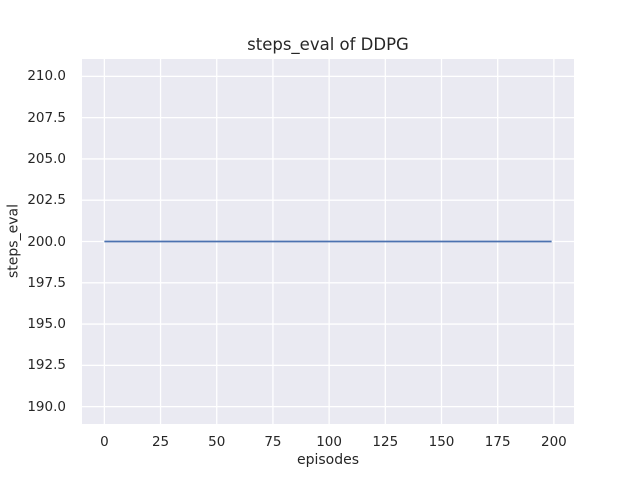 This screenshot has height=480, width=640. Describe the element at coordinates (46, 406) in the screenshot. I see `y-tick-label: 190.0` at that location.